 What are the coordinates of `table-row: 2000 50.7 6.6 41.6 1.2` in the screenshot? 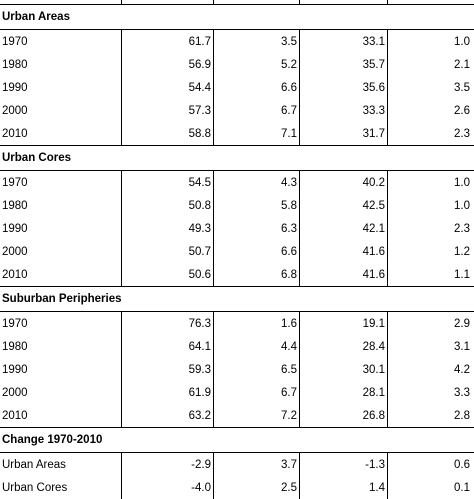 It's located at (237, 251).